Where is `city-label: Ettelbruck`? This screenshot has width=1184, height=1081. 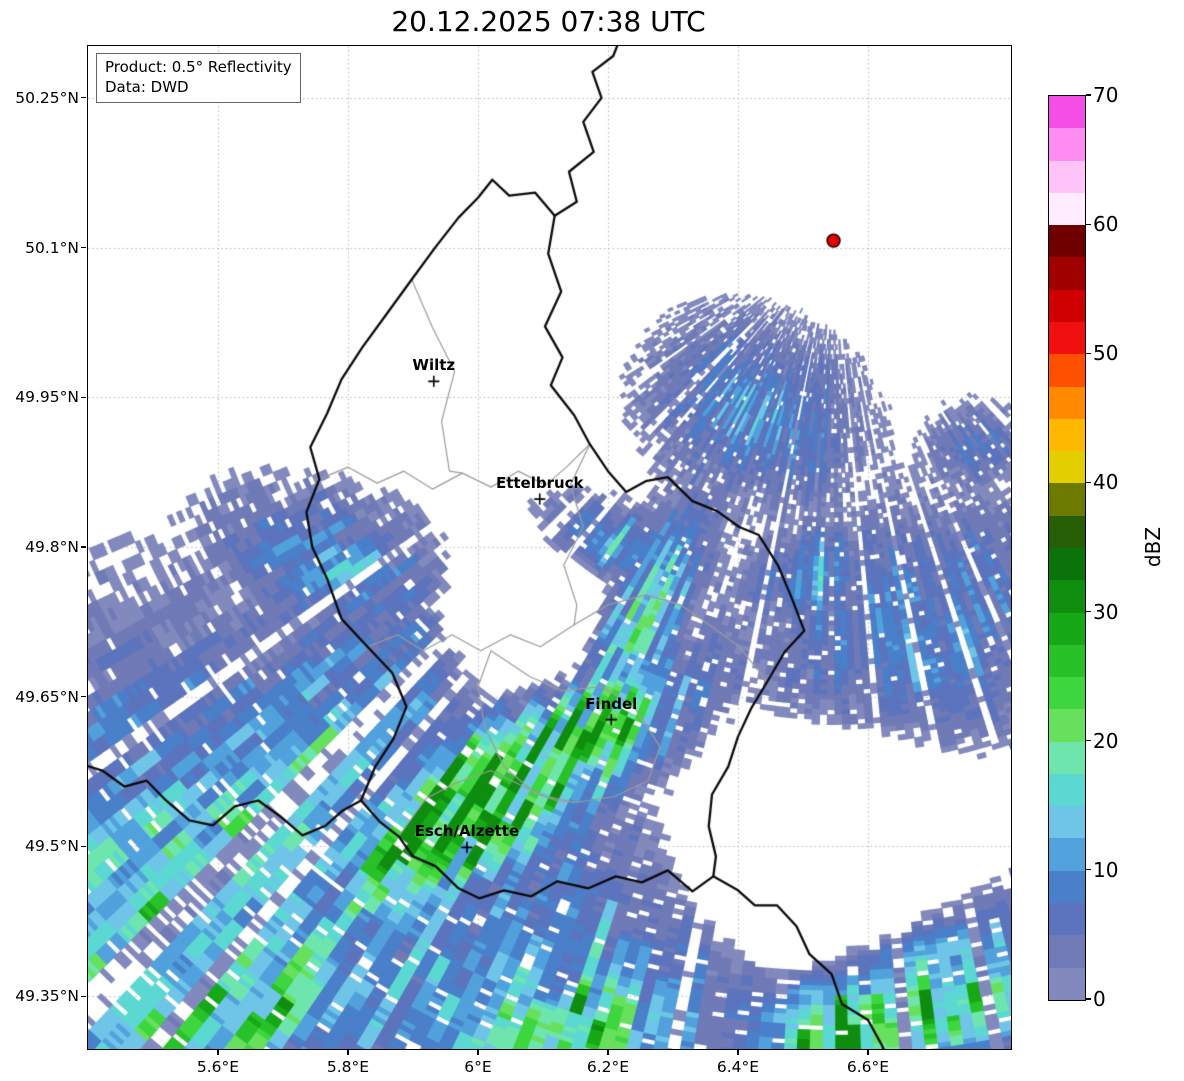 city-label: Ettelbruck is located at coordinates (539, 483).